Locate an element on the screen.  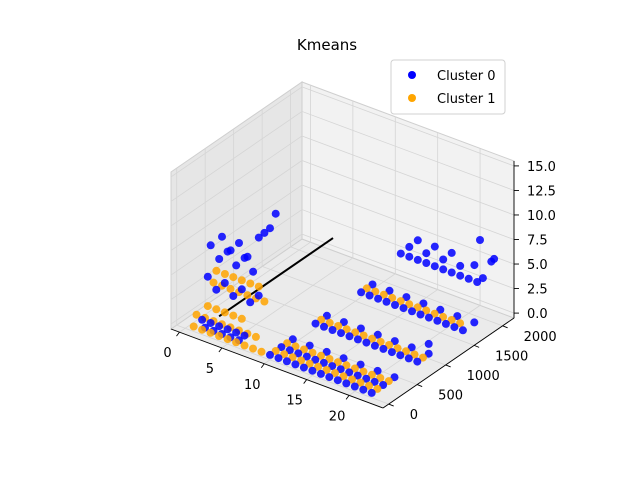
x-tick-label: 20 is located at coordinates (337, 416).